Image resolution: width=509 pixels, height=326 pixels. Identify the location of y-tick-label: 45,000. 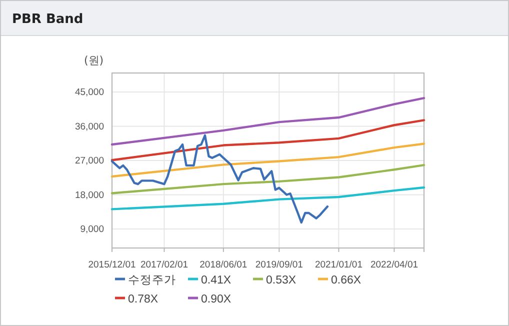
(89, 92).